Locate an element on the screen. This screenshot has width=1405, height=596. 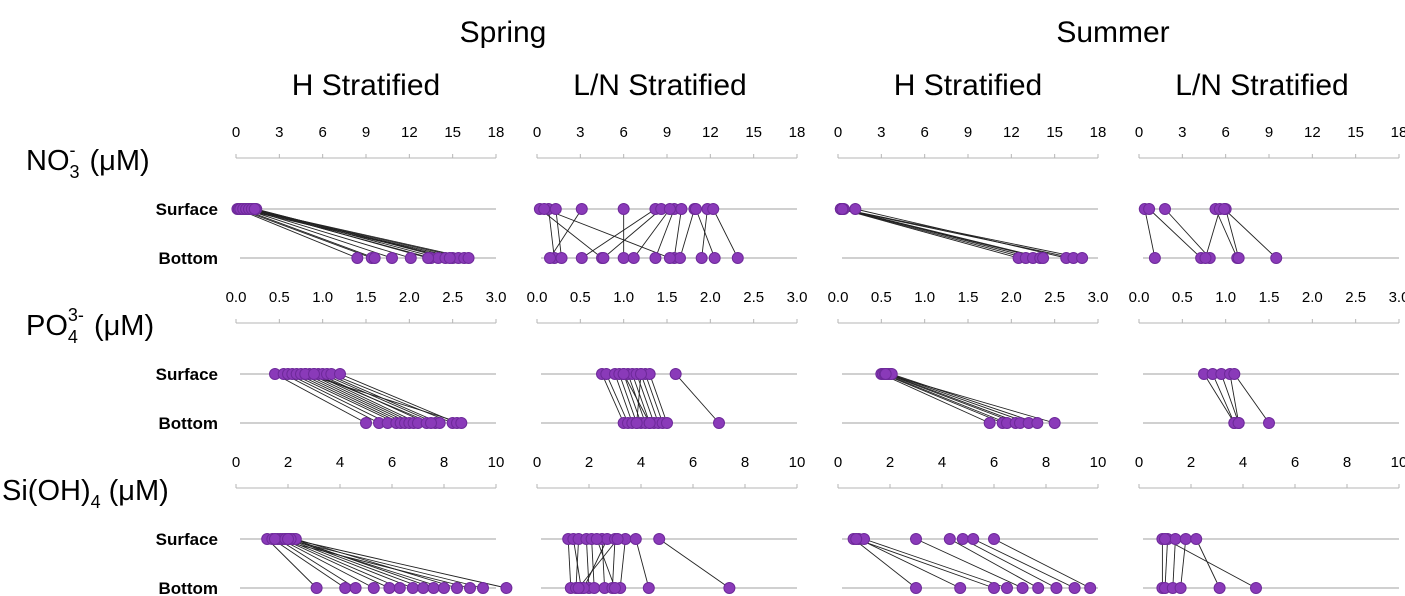
row-label-surface: Surface is located at coordinates (187, 374).